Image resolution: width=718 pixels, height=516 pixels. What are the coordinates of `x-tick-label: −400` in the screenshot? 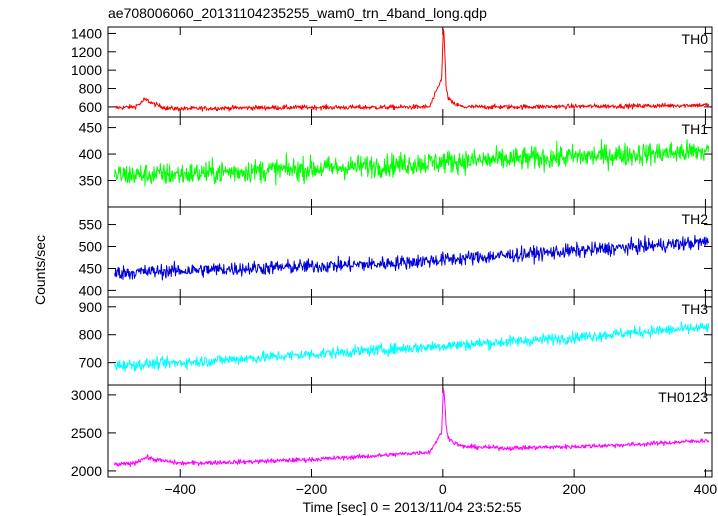 It's located at (180, 489).